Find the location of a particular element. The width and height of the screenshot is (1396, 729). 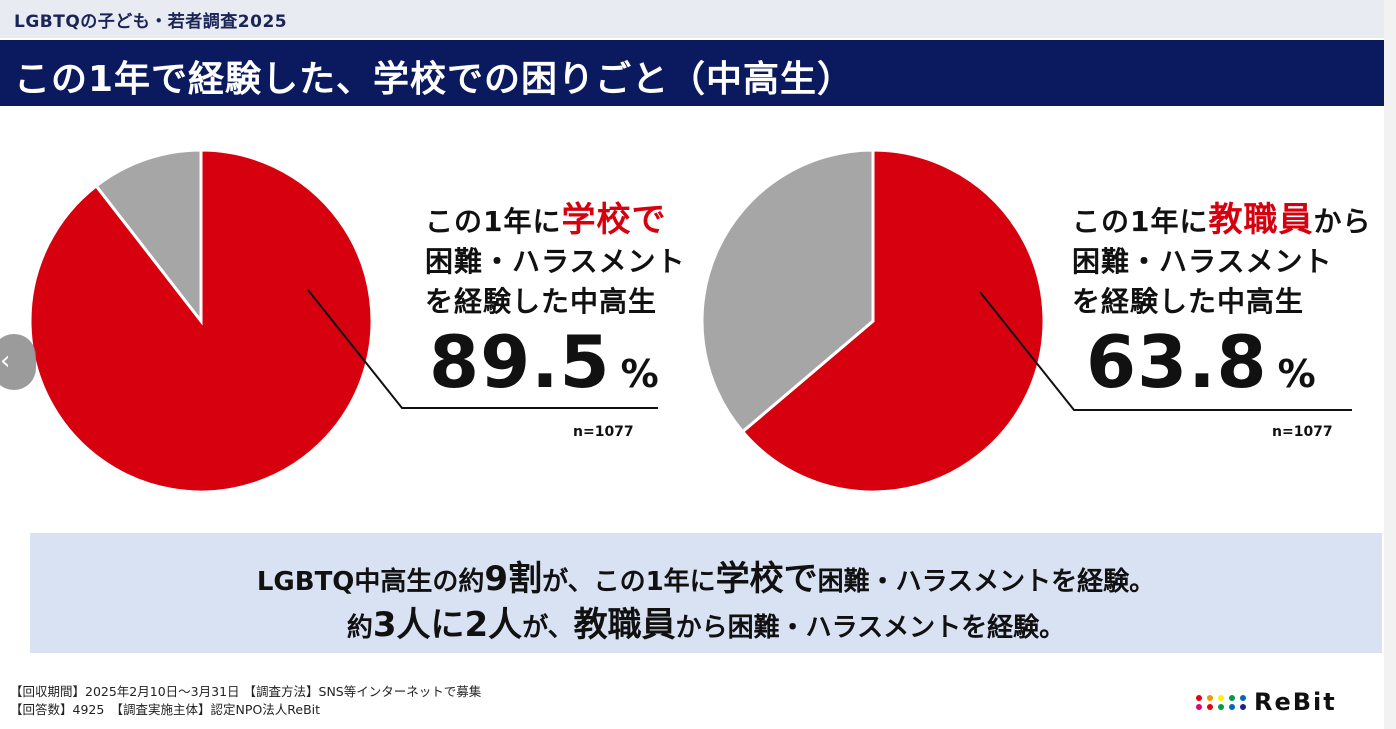

summary-l1-c: が、この1年に is located at coordinates (629, 582).